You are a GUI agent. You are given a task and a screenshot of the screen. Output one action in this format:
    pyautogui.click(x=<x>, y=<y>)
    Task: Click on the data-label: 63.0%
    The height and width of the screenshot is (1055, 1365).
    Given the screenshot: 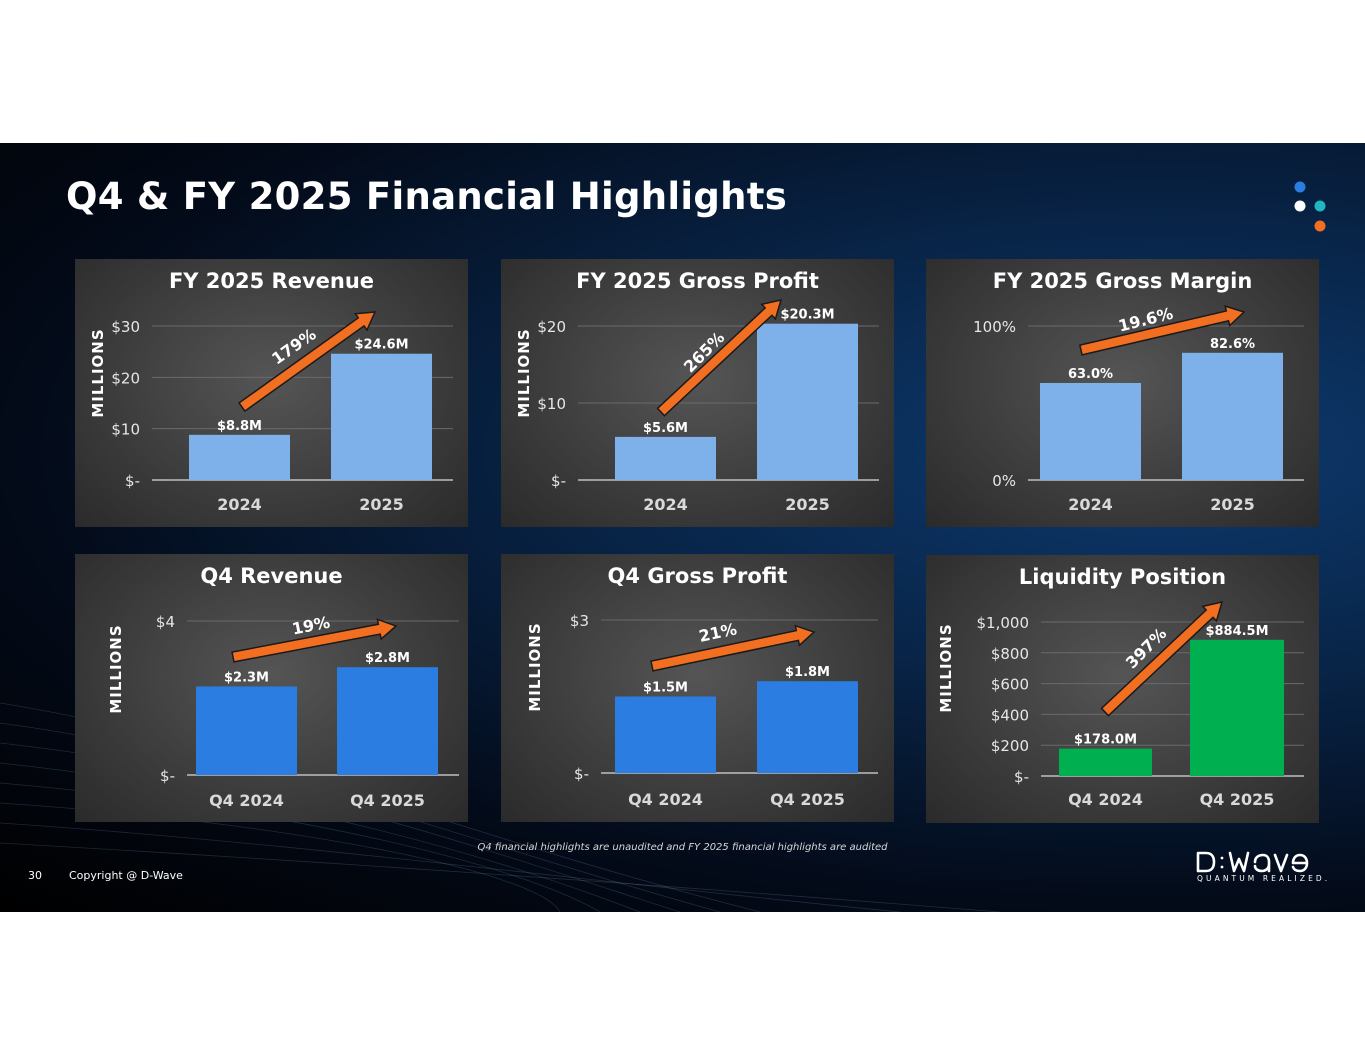 What is the action you would take?
    pyautogui.click(x=1090, y=374)
    